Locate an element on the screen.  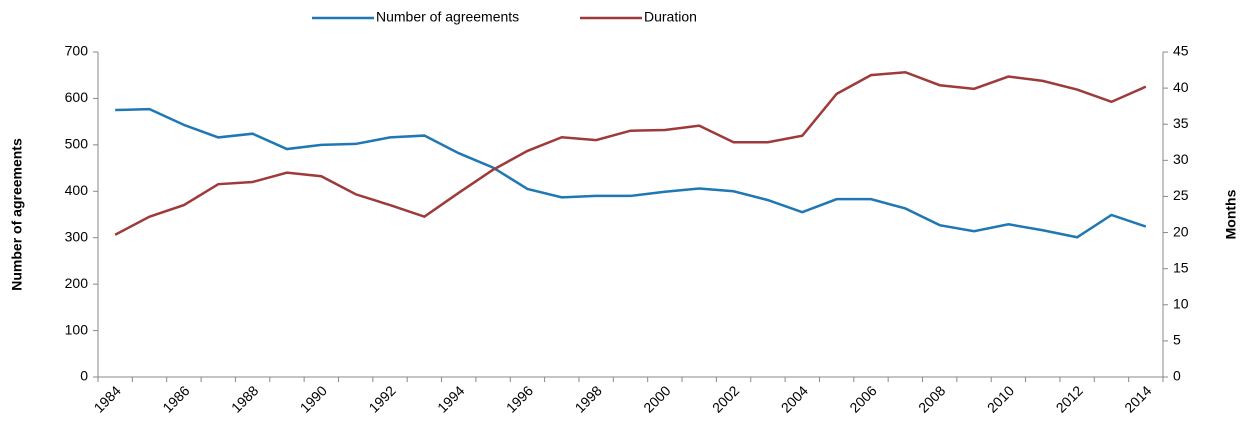
y2-tick-label: 30 is located at coordinates (1181, 159).